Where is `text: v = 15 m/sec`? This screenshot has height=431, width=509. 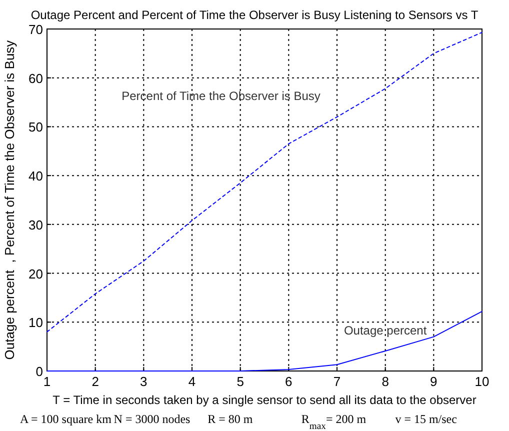
text: v = 15 m/sec is located at coordinates (426, 419).